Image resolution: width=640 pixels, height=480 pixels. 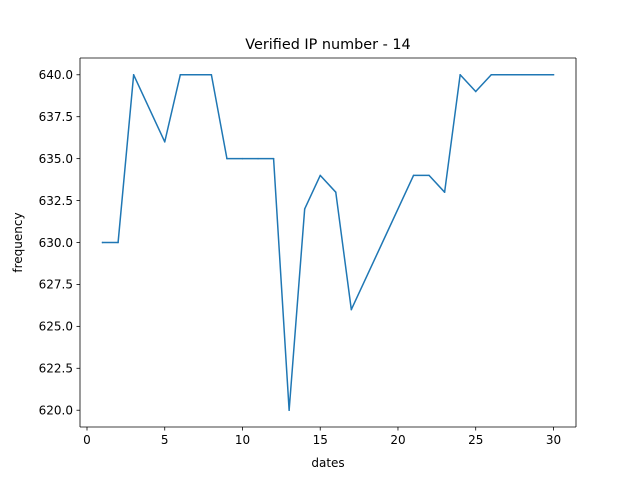 I want to click on x-tick-label: 15, so click(x=320, y=440).